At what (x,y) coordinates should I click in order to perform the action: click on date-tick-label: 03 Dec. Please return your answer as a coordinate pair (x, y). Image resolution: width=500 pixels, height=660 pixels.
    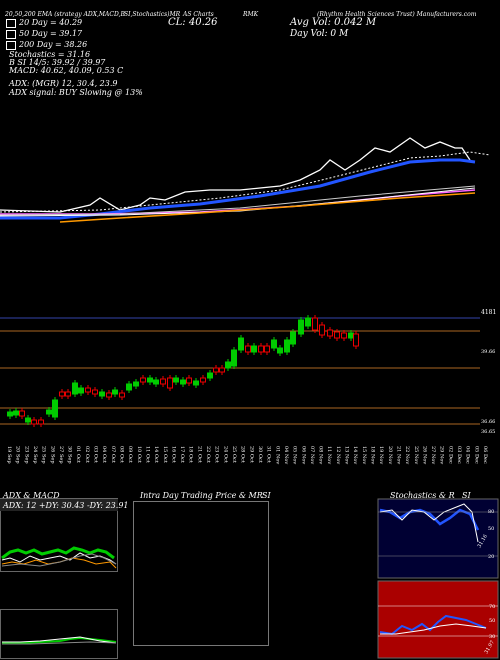
    Looking at the image, I should click on (459, 455).